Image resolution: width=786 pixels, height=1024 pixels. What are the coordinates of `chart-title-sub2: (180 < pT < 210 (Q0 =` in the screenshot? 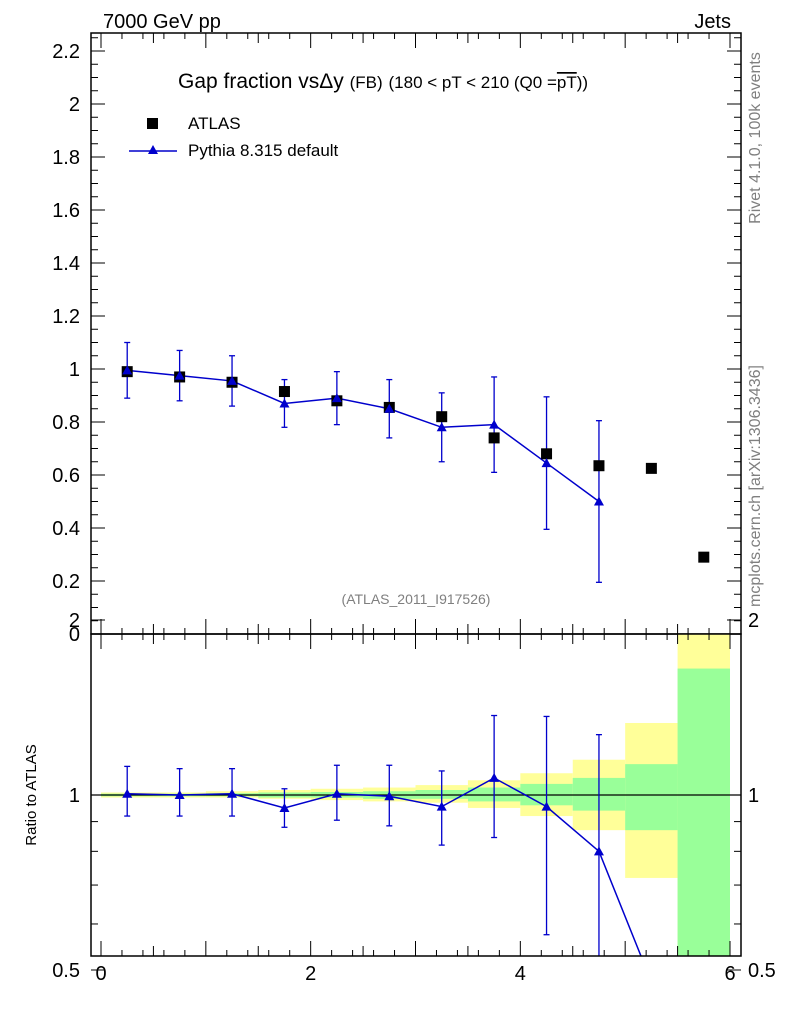 It's located at (473, 82).